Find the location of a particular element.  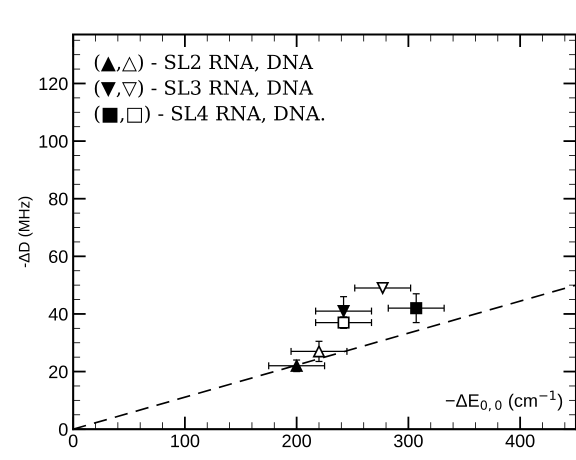

x-tick-label: 200 is located at coordinates (296, 441).